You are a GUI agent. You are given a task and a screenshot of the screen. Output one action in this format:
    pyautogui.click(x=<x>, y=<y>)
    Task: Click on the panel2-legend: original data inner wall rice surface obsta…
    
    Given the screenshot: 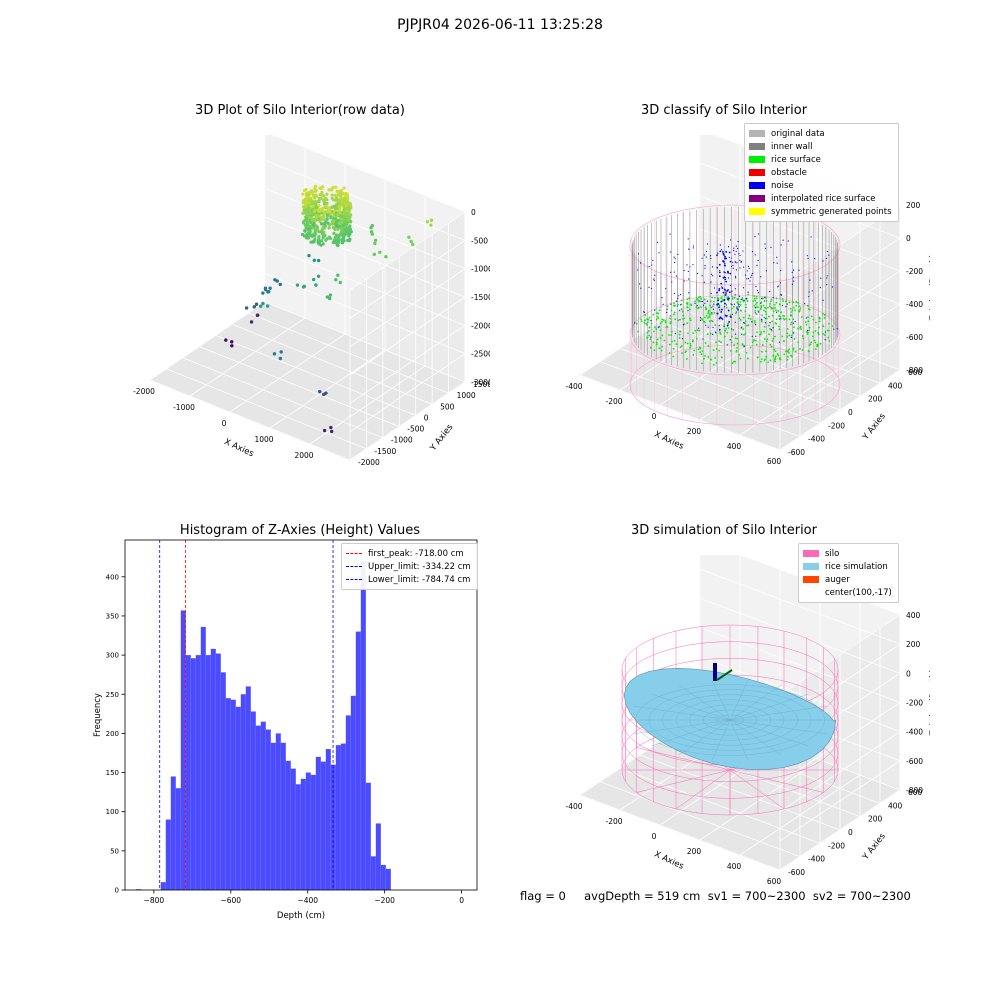 What is the action you would take?
    pyautogui.click(x=821, y=172)
    